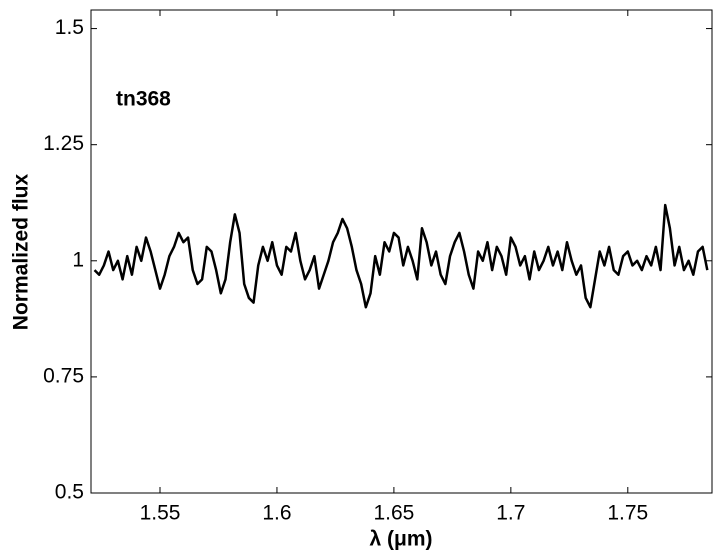 The width and height of the screenshot is (717, 557). I want to click on y-tick-label: 0.75, so click(63, 375).